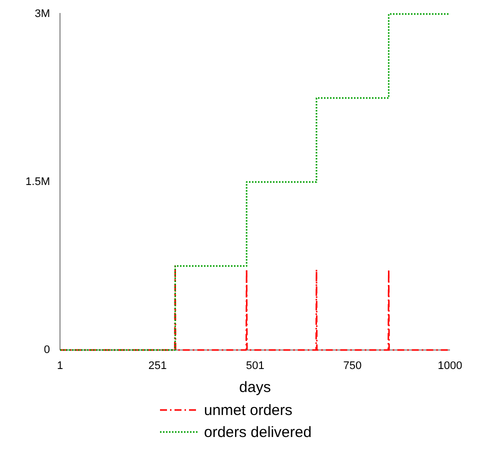  I want to click on x-tick-label: 1000, so click(450, 366).